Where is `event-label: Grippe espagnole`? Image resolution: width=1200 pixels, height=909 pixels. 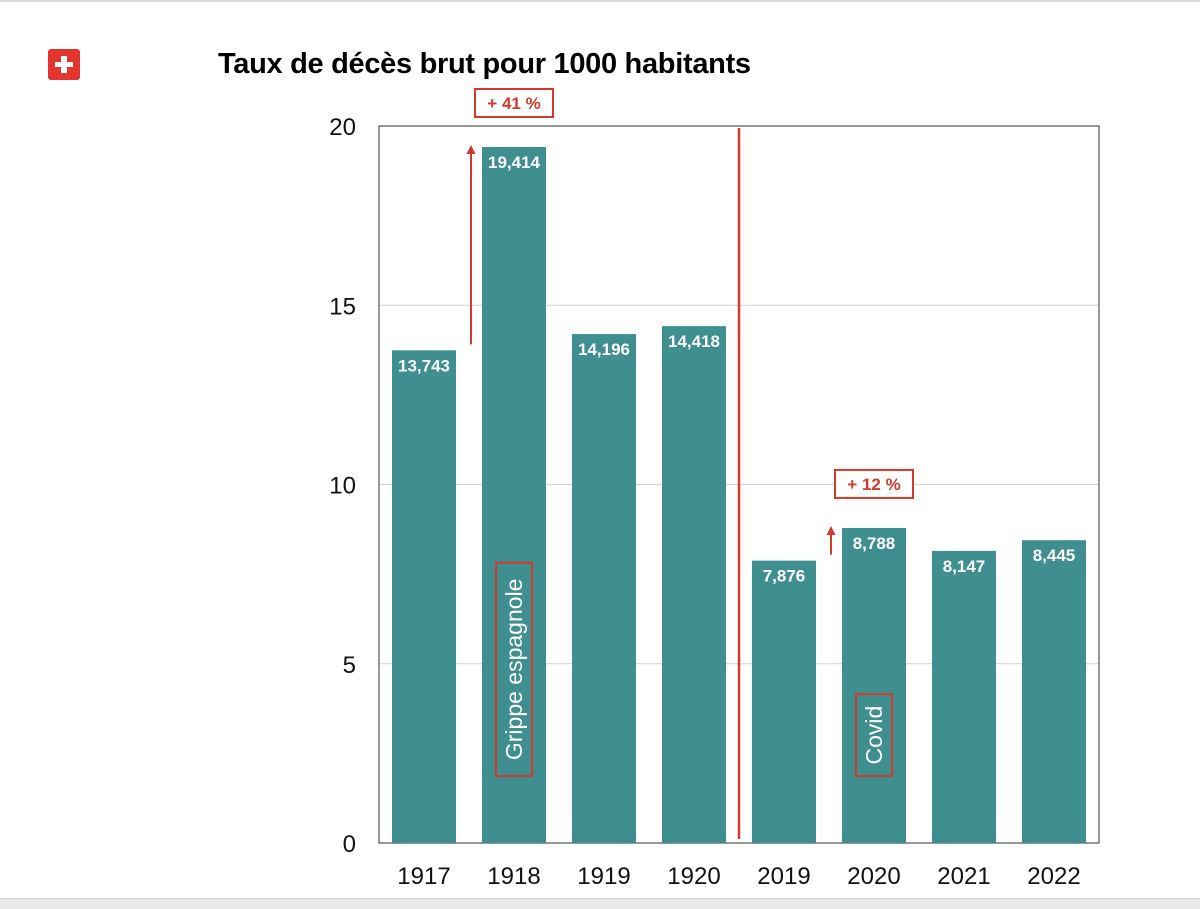 event-label: Grippe espagnole is located at coordinates (514, 670).